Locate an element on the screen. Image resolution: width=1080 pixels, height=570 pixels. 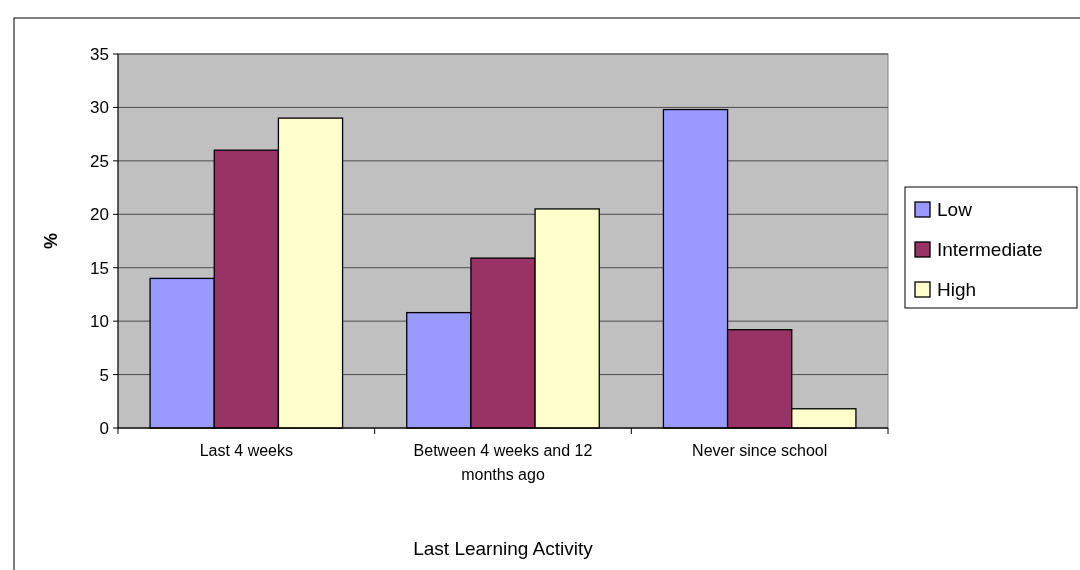
legend-label: High is located at coordinates (957, 289).